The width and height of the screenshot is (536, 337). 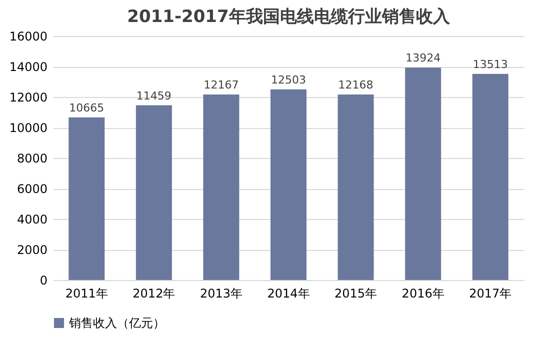 I want to click on x-tick-label: 2017年, so click(x=490, y=293).